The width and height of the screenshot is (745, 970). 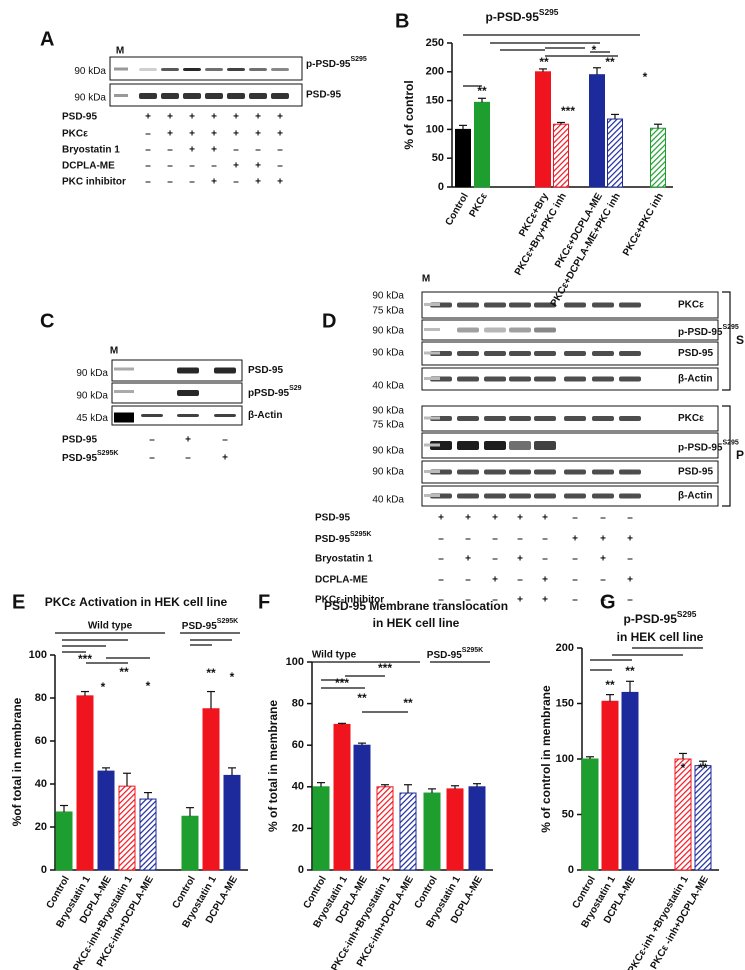 What do you see at coordinates (416, 606) in the screenshot?
I see `chart-title: PSD-95 Membrane translocation` at bounding box center [416, 606].